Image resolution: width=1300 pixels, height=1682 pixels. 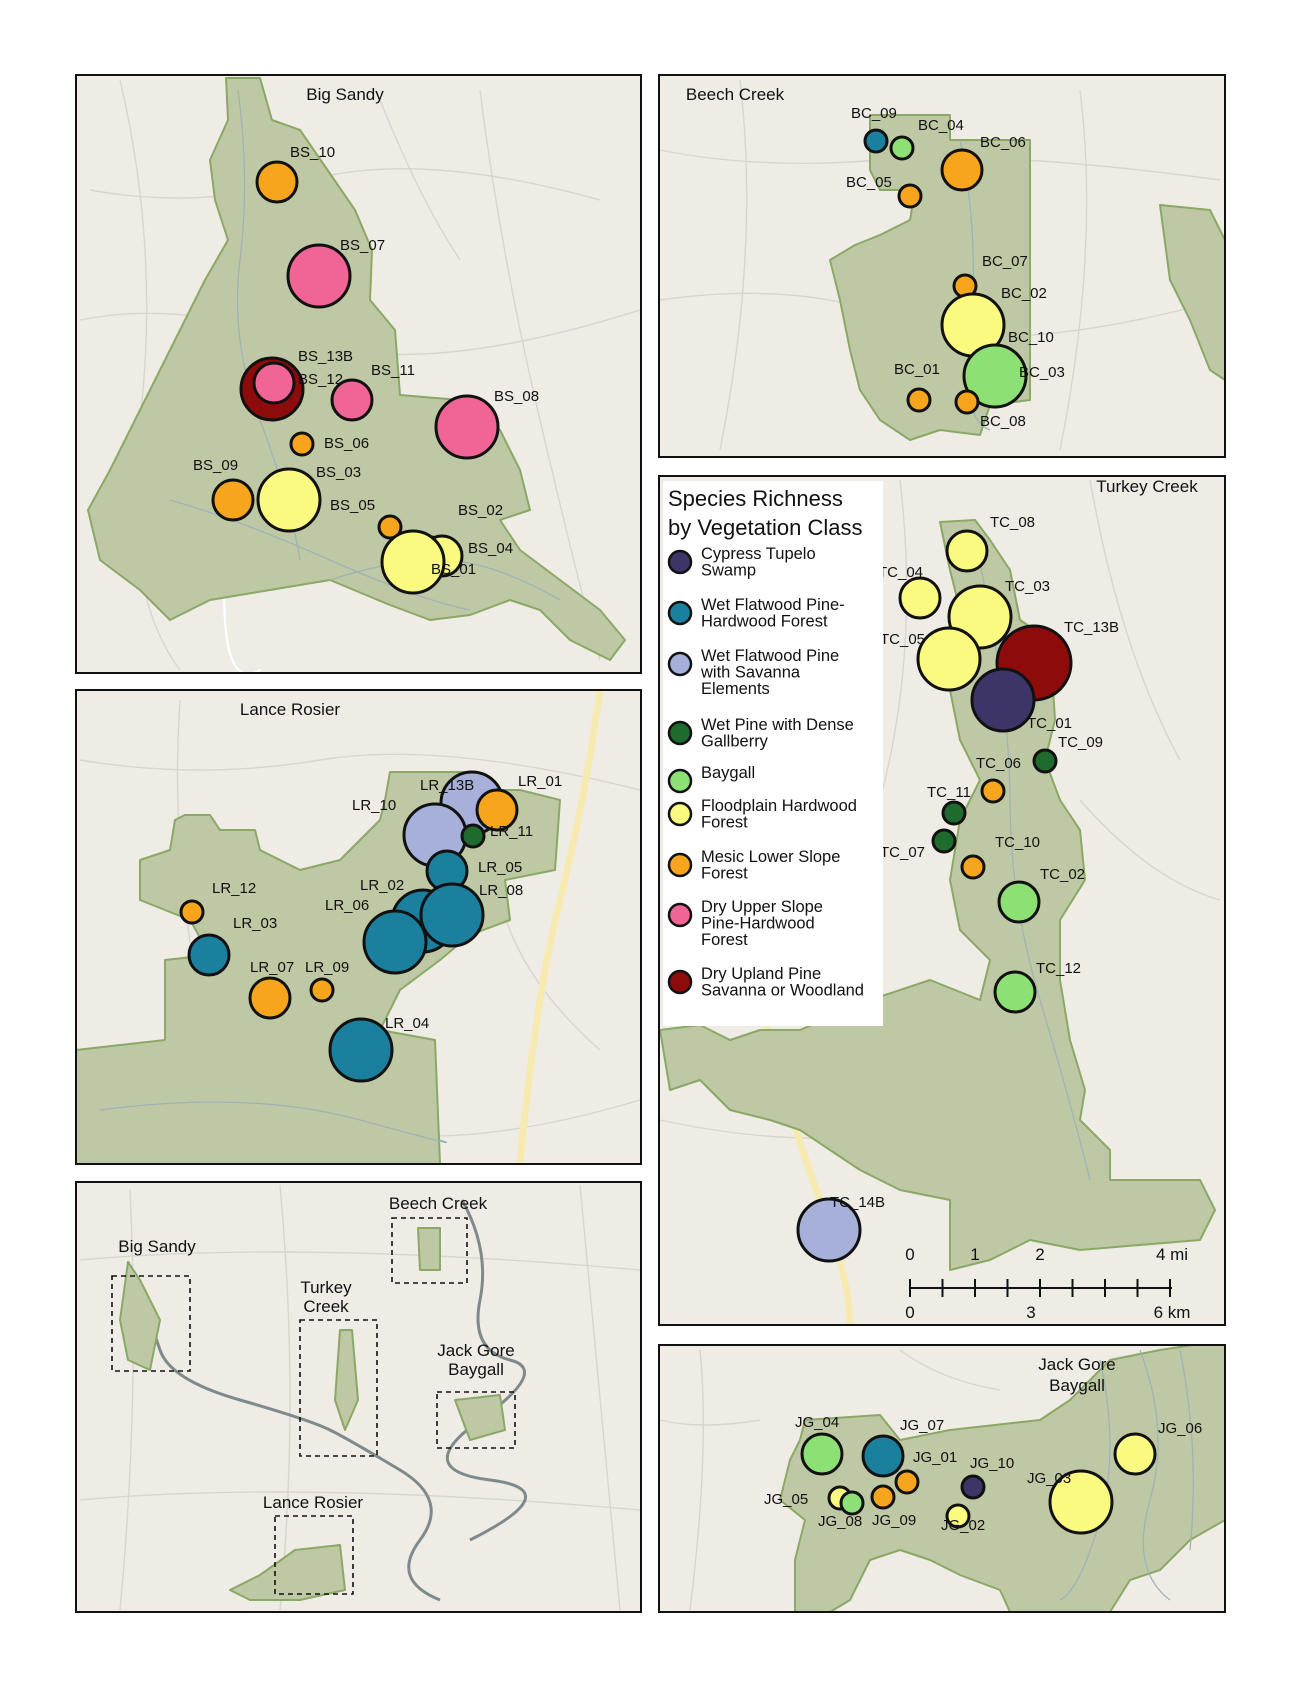 I want to click on legend-swatch-mls, so click(x=680, y=865).